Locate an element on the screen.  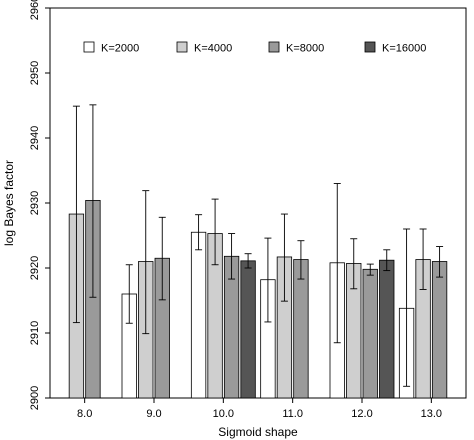
legend-label: K=2000 is located at coordinates (120, 49).